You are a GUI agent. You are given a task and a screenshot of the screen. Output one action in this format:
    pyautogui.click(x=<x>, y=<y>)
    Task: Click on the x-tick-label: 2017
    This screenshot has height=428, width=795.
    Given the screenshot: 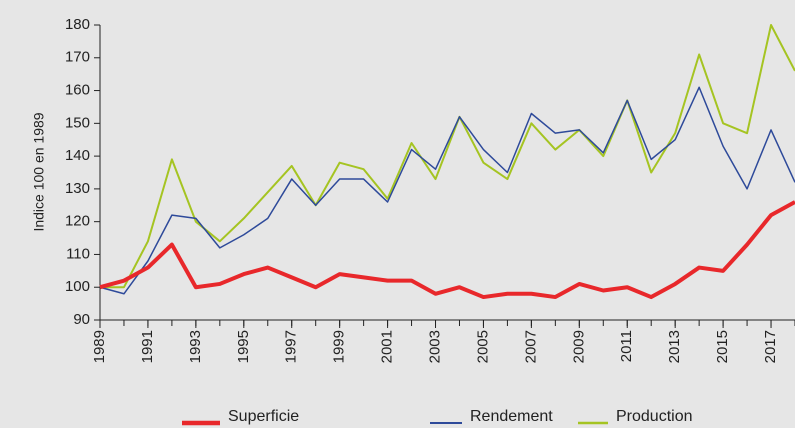 What is the action you would take?
    pyautogui.click(x=770, y=346)
    